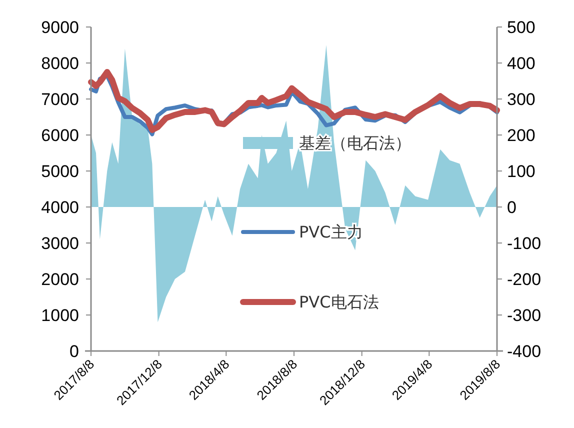  Describe the element at coordinates (521, 135) in the screenshot. I see `y2-tick-label: 200` at that location.